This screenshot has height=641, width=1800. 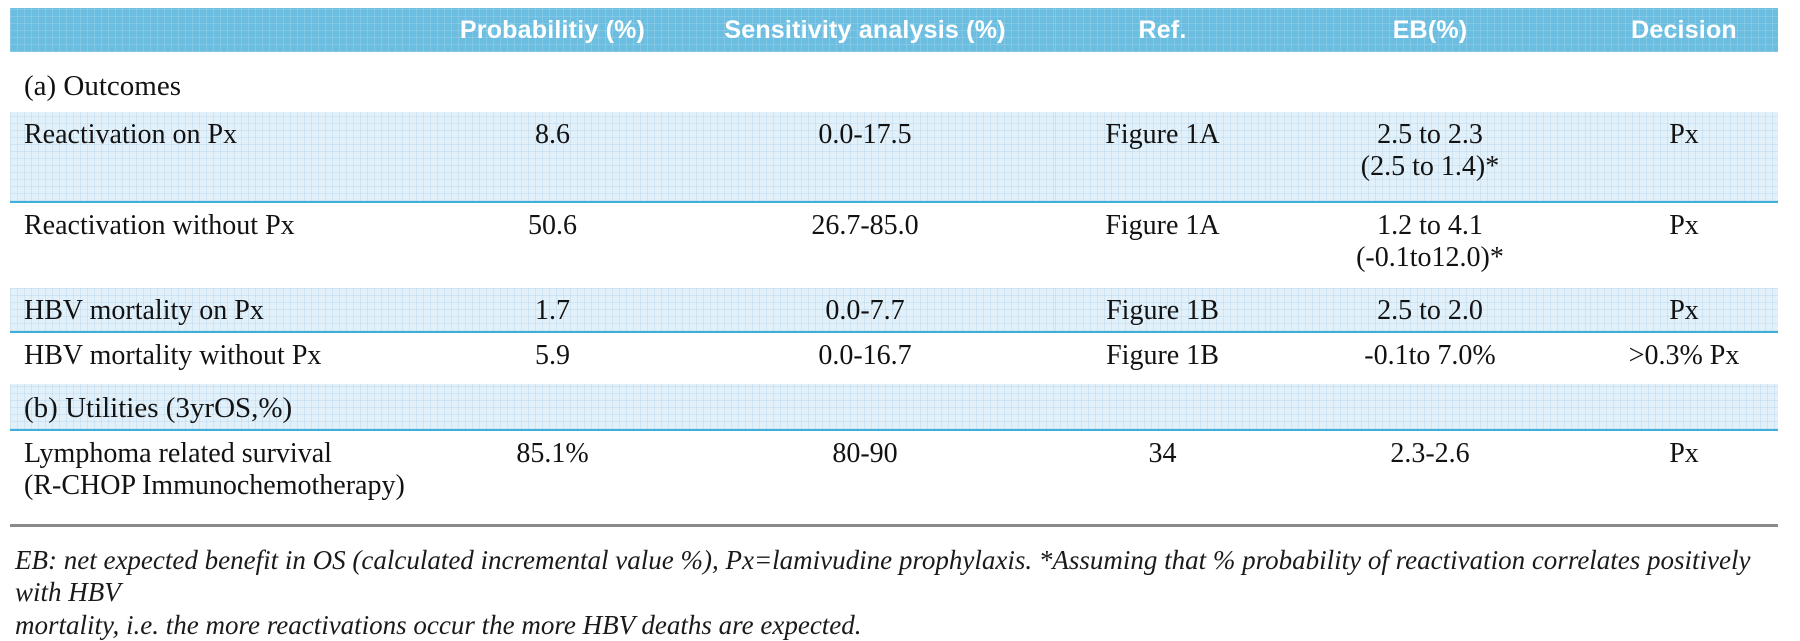 What do you see at coordinates (1430, 310) in the screenshot?
I see `cell-eb: 2.5 to 2.0` at bounding box center [1430, 310].